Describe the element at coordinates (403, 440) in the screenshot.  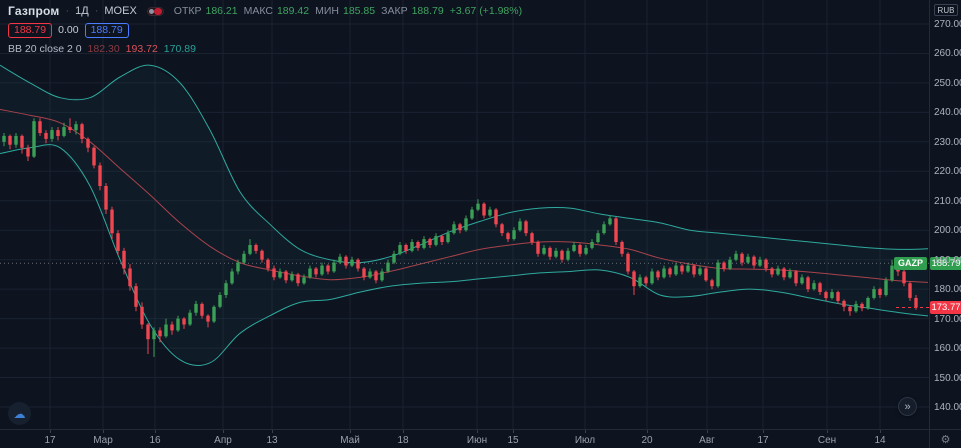
I see `time-tick-label: 18` at that location.